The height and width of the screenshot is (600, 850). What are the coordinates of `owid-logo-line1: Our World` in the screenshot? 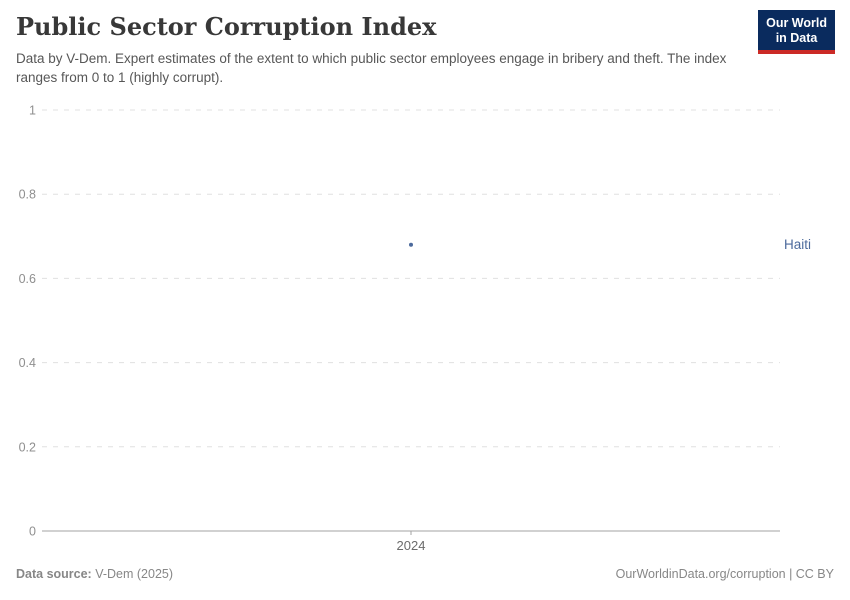 It's located at (796, 23).